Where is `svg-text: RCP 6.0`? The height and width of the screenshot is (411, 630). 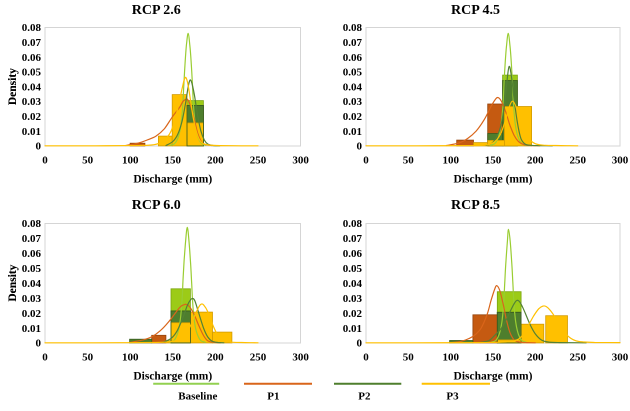 svg-text: RCP 6.0 is located at coordinates (156, 205).